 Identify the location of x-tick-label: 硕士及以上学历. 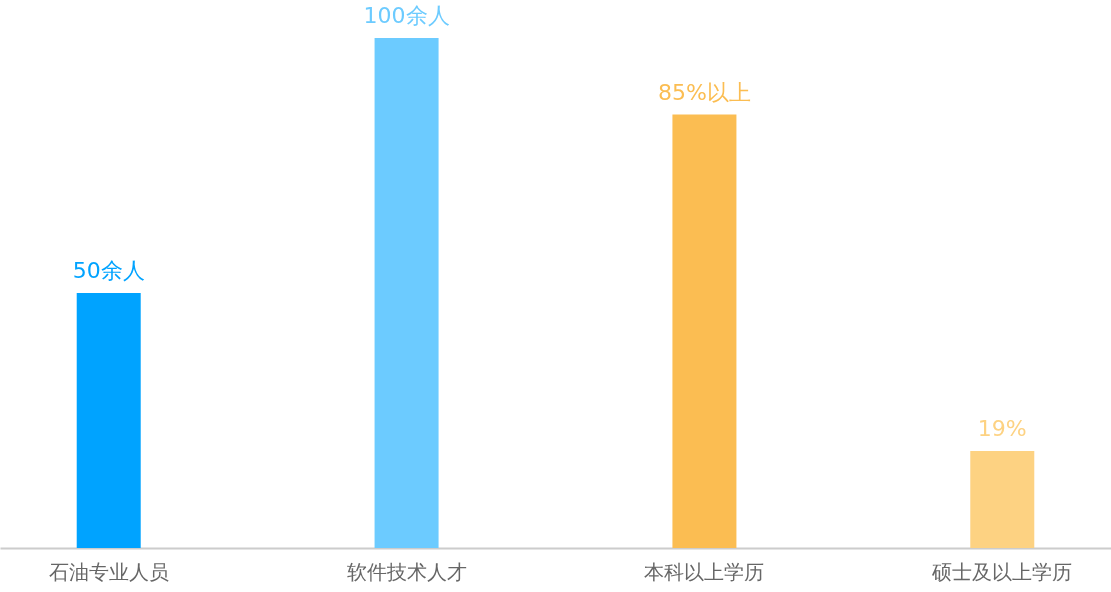
(1002, 571).